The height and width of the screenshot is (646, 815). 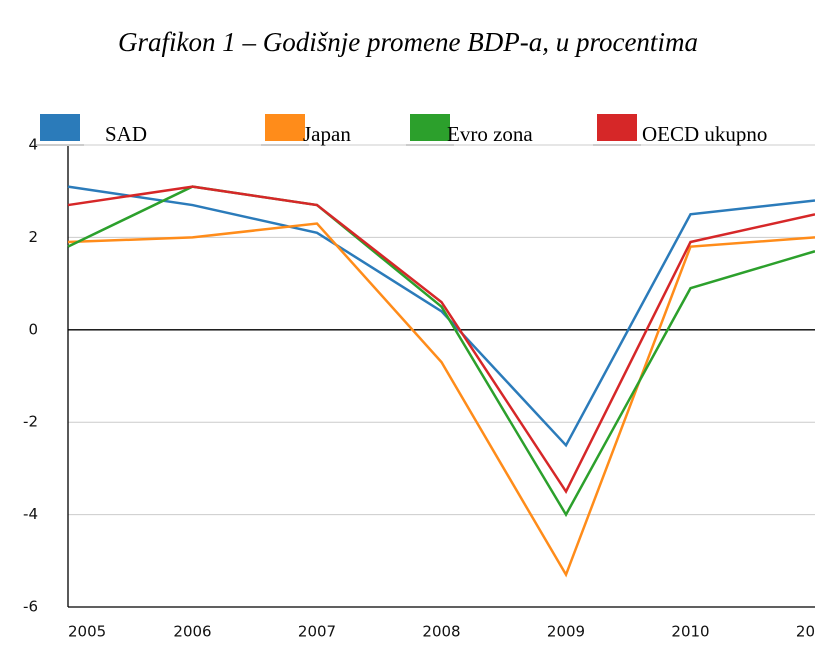 I want to click on y-tick-label: -2, so click(x=30, y=422).